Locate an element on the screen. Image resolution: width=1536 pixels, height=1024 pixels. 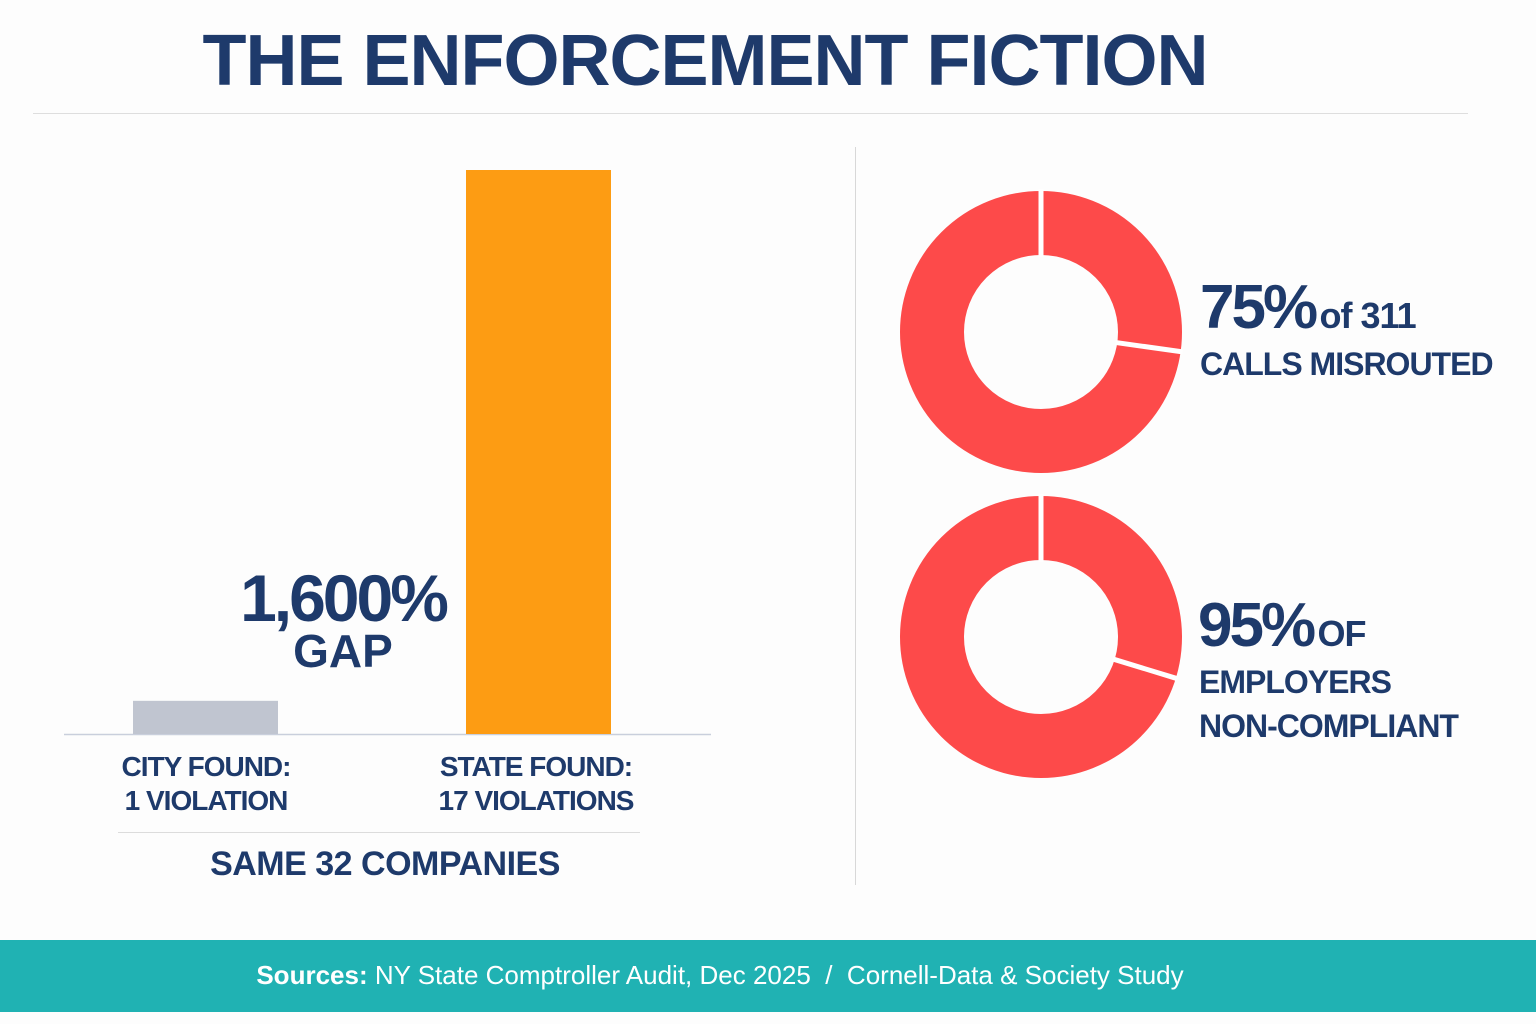
gap-percentage: 1,600% is located at coordinates (344, 598).